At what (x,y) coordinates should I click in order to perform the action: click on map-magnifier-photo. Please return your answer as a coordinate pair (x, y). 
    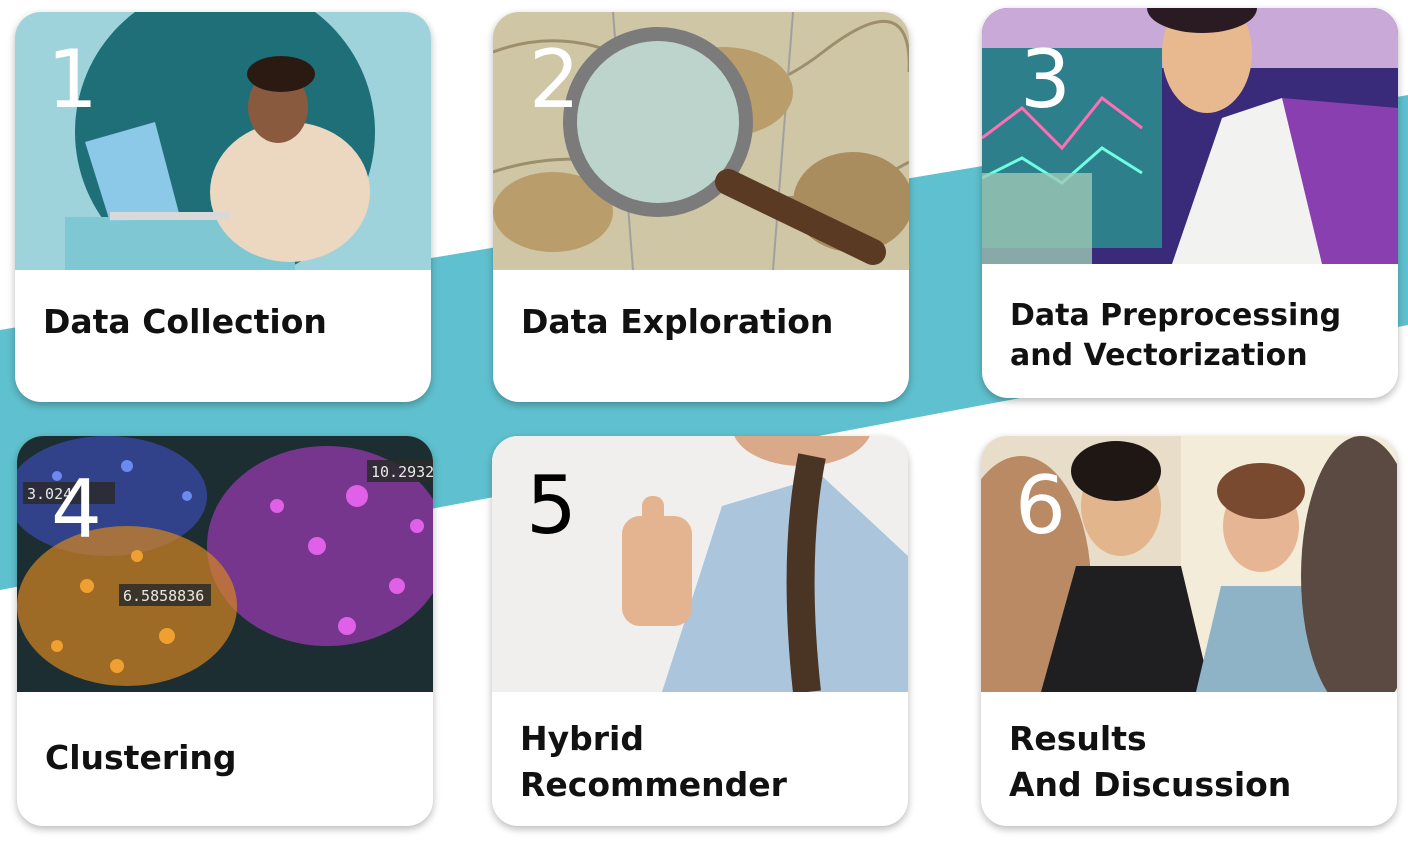
    Looking at the image, I should click on (701, 141).